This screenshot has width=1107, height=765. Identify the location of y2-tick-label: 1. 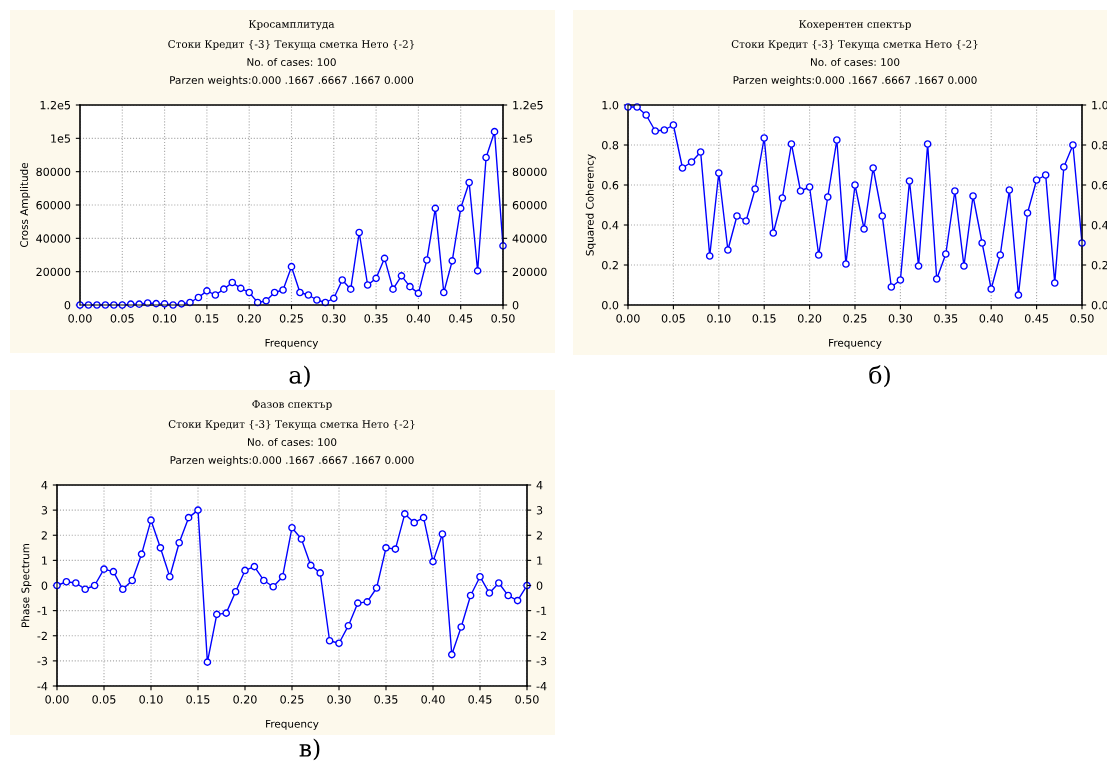
(540, 560).